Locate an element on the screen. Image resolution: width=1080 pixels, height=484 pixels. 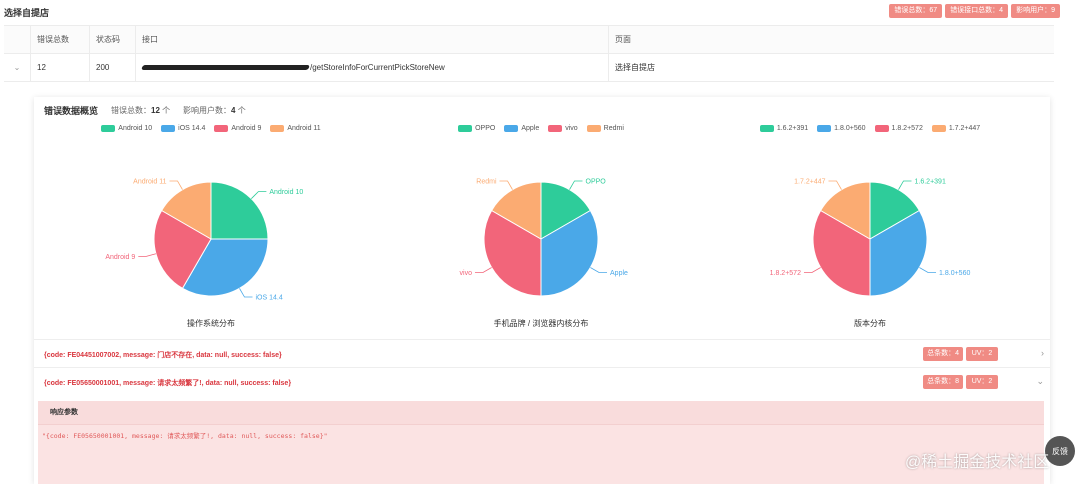
redacted-url is located at coordinates (225, 67).